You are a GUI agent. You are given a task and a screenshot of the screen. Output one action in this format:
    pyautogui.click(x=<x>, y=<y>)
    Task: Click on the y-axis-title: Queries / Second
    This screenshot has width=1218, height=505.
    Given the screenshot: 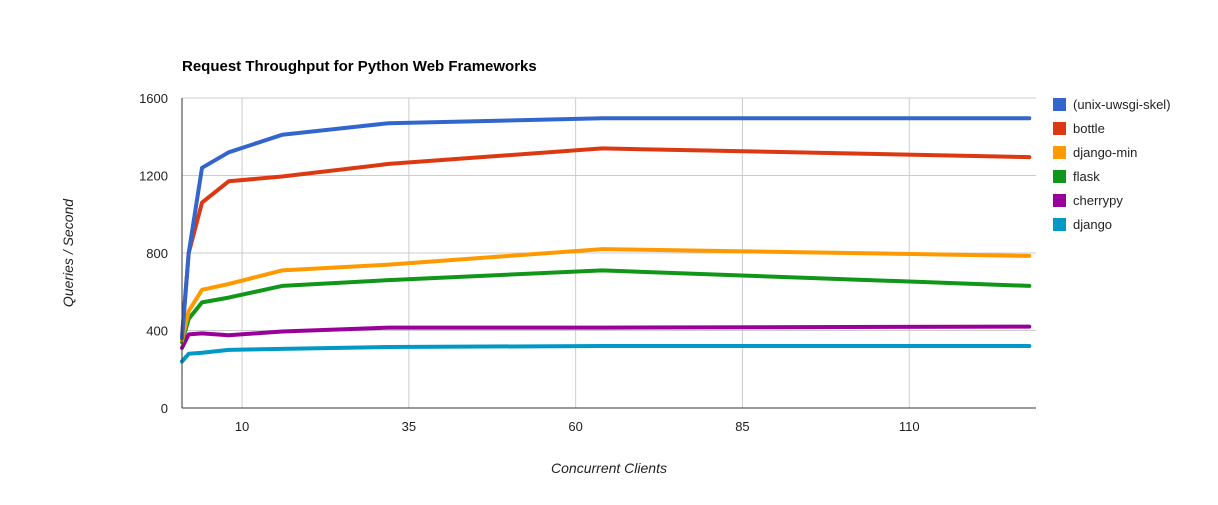 What is the action you would take?
    pyautogui.click(x=68, y=252)
    